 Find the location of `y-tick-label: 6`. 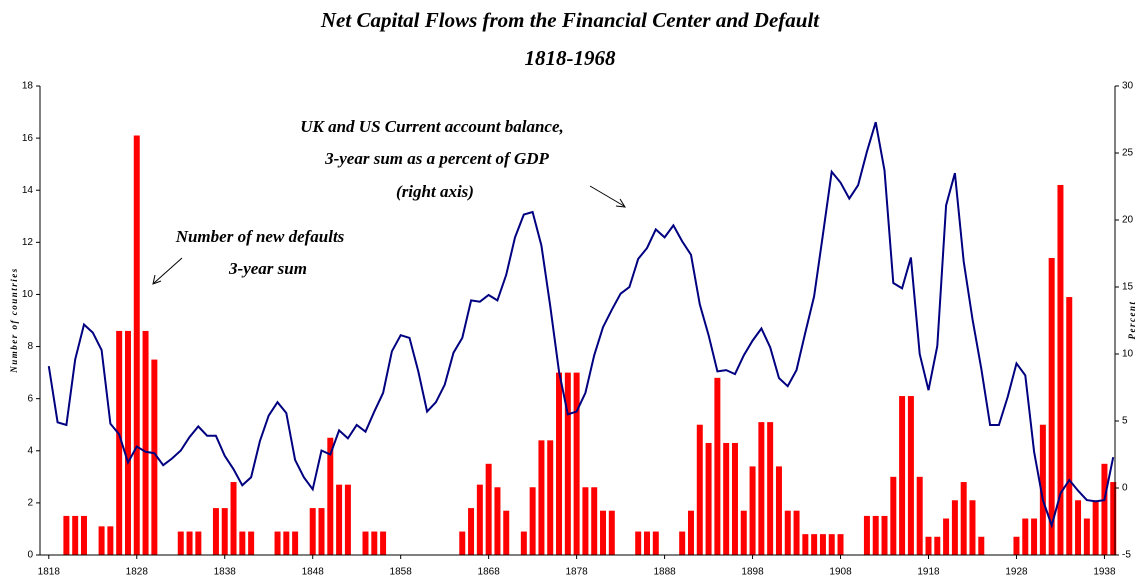

y-tick-label: 6 is located at coordinates (30, 398).